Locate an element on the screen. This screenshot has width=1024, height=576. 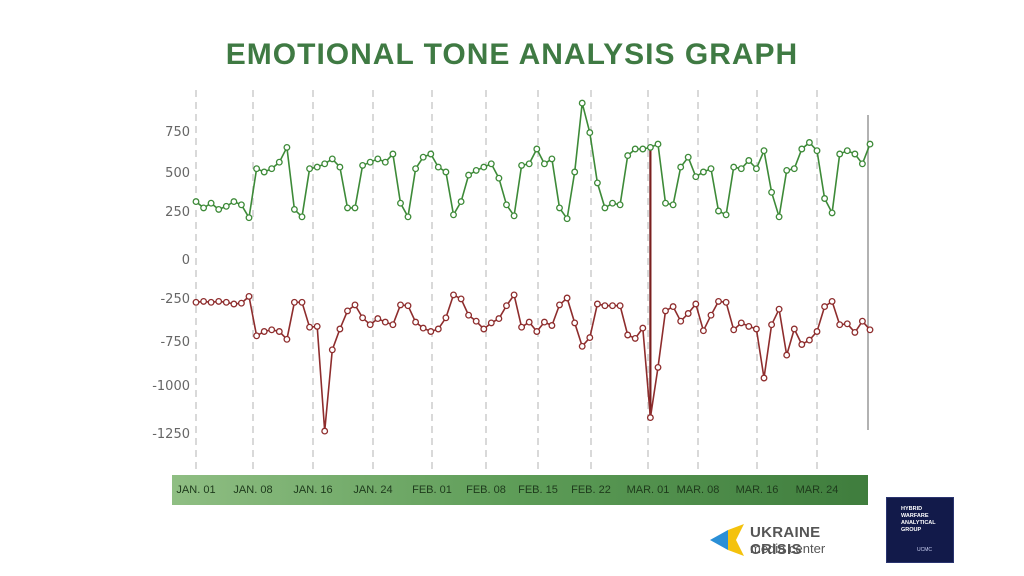
hwag-line: ANALYTICAL is located at coordinates (918, 523).